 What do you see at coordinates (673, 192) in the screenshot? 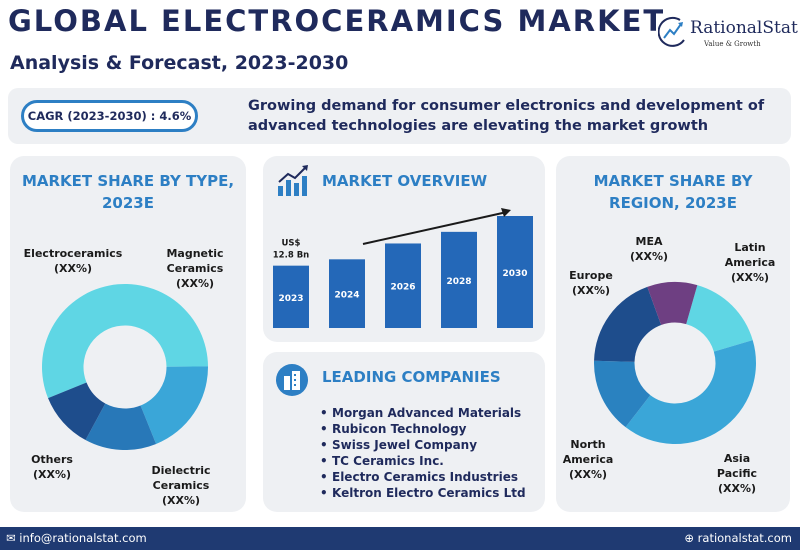
I see `region-share-title: MARKET SHARE BY REGION, 2023E` at bounding box center [673, 192].